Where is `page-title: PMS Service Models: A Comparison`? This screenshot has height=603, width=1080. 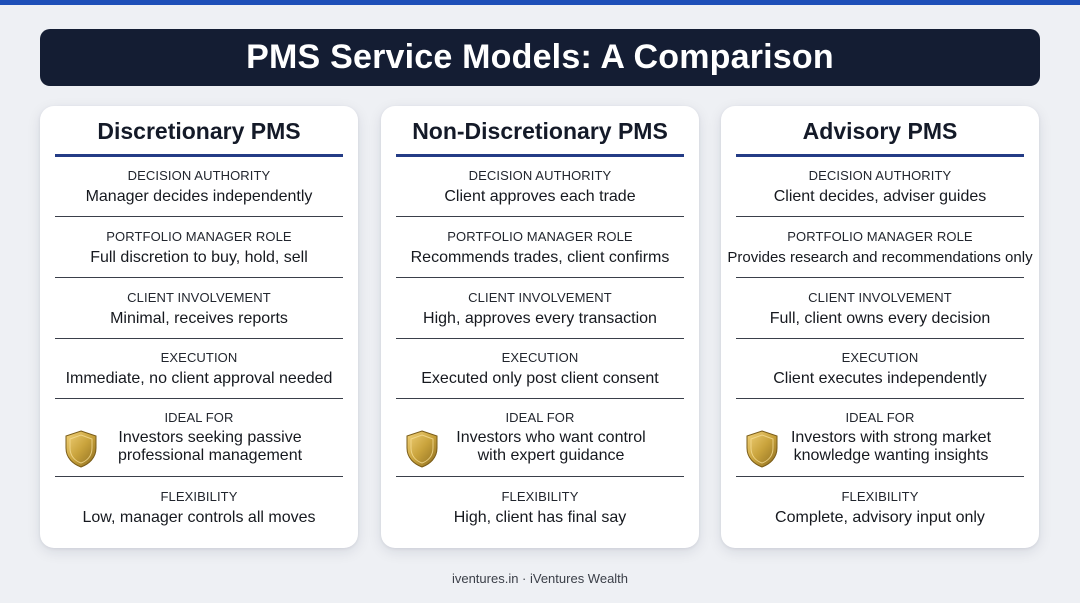
page-title: PMS Service Models: A Comparison is located at coordinates (540, 57).